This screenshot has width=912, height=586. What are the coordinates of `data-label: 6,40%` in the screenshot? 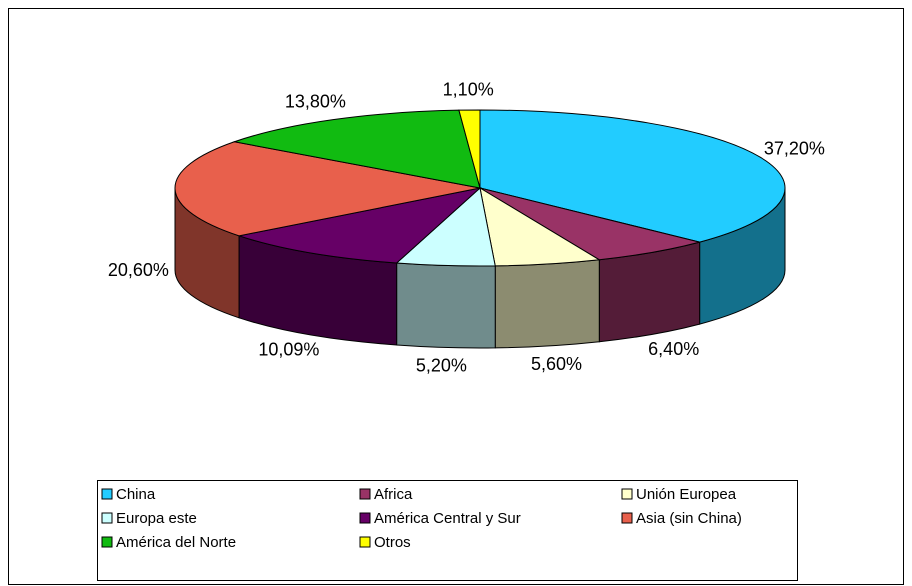 It's located at (673, 349).